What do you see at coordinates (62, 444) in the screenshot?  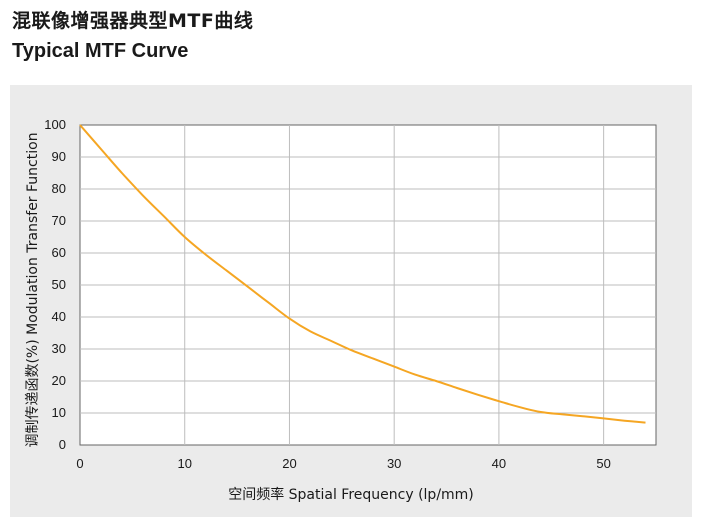 I see `y-tick-label-0: 0` at bounding box center [62, 444].